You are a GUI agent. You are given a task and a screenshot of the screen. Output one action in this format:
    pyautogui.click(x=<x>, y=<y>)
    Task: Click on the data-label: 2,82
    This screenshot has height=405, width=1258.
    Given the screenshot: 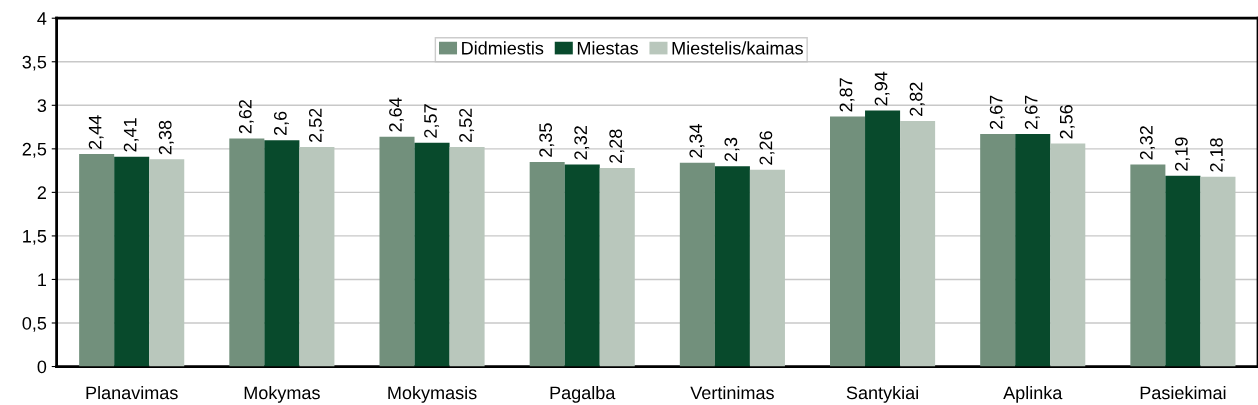 What is the action you would take?
    pyautogui.click(x=917, y=99)
    